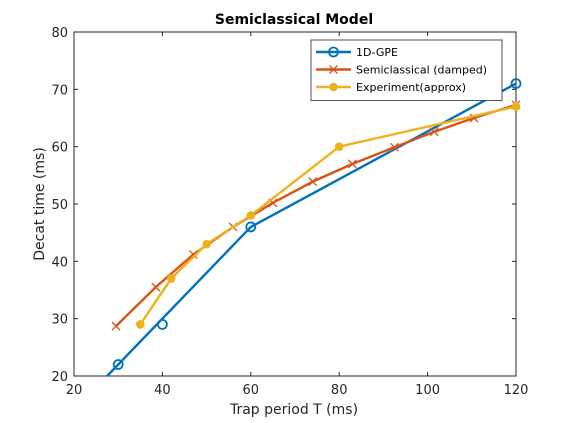 This screenshot has height=423, width=568. What do you see at coordinates (59, 320) in the screenshot?
I see `y-tick-label: 30` at bounding box center [59, 320].